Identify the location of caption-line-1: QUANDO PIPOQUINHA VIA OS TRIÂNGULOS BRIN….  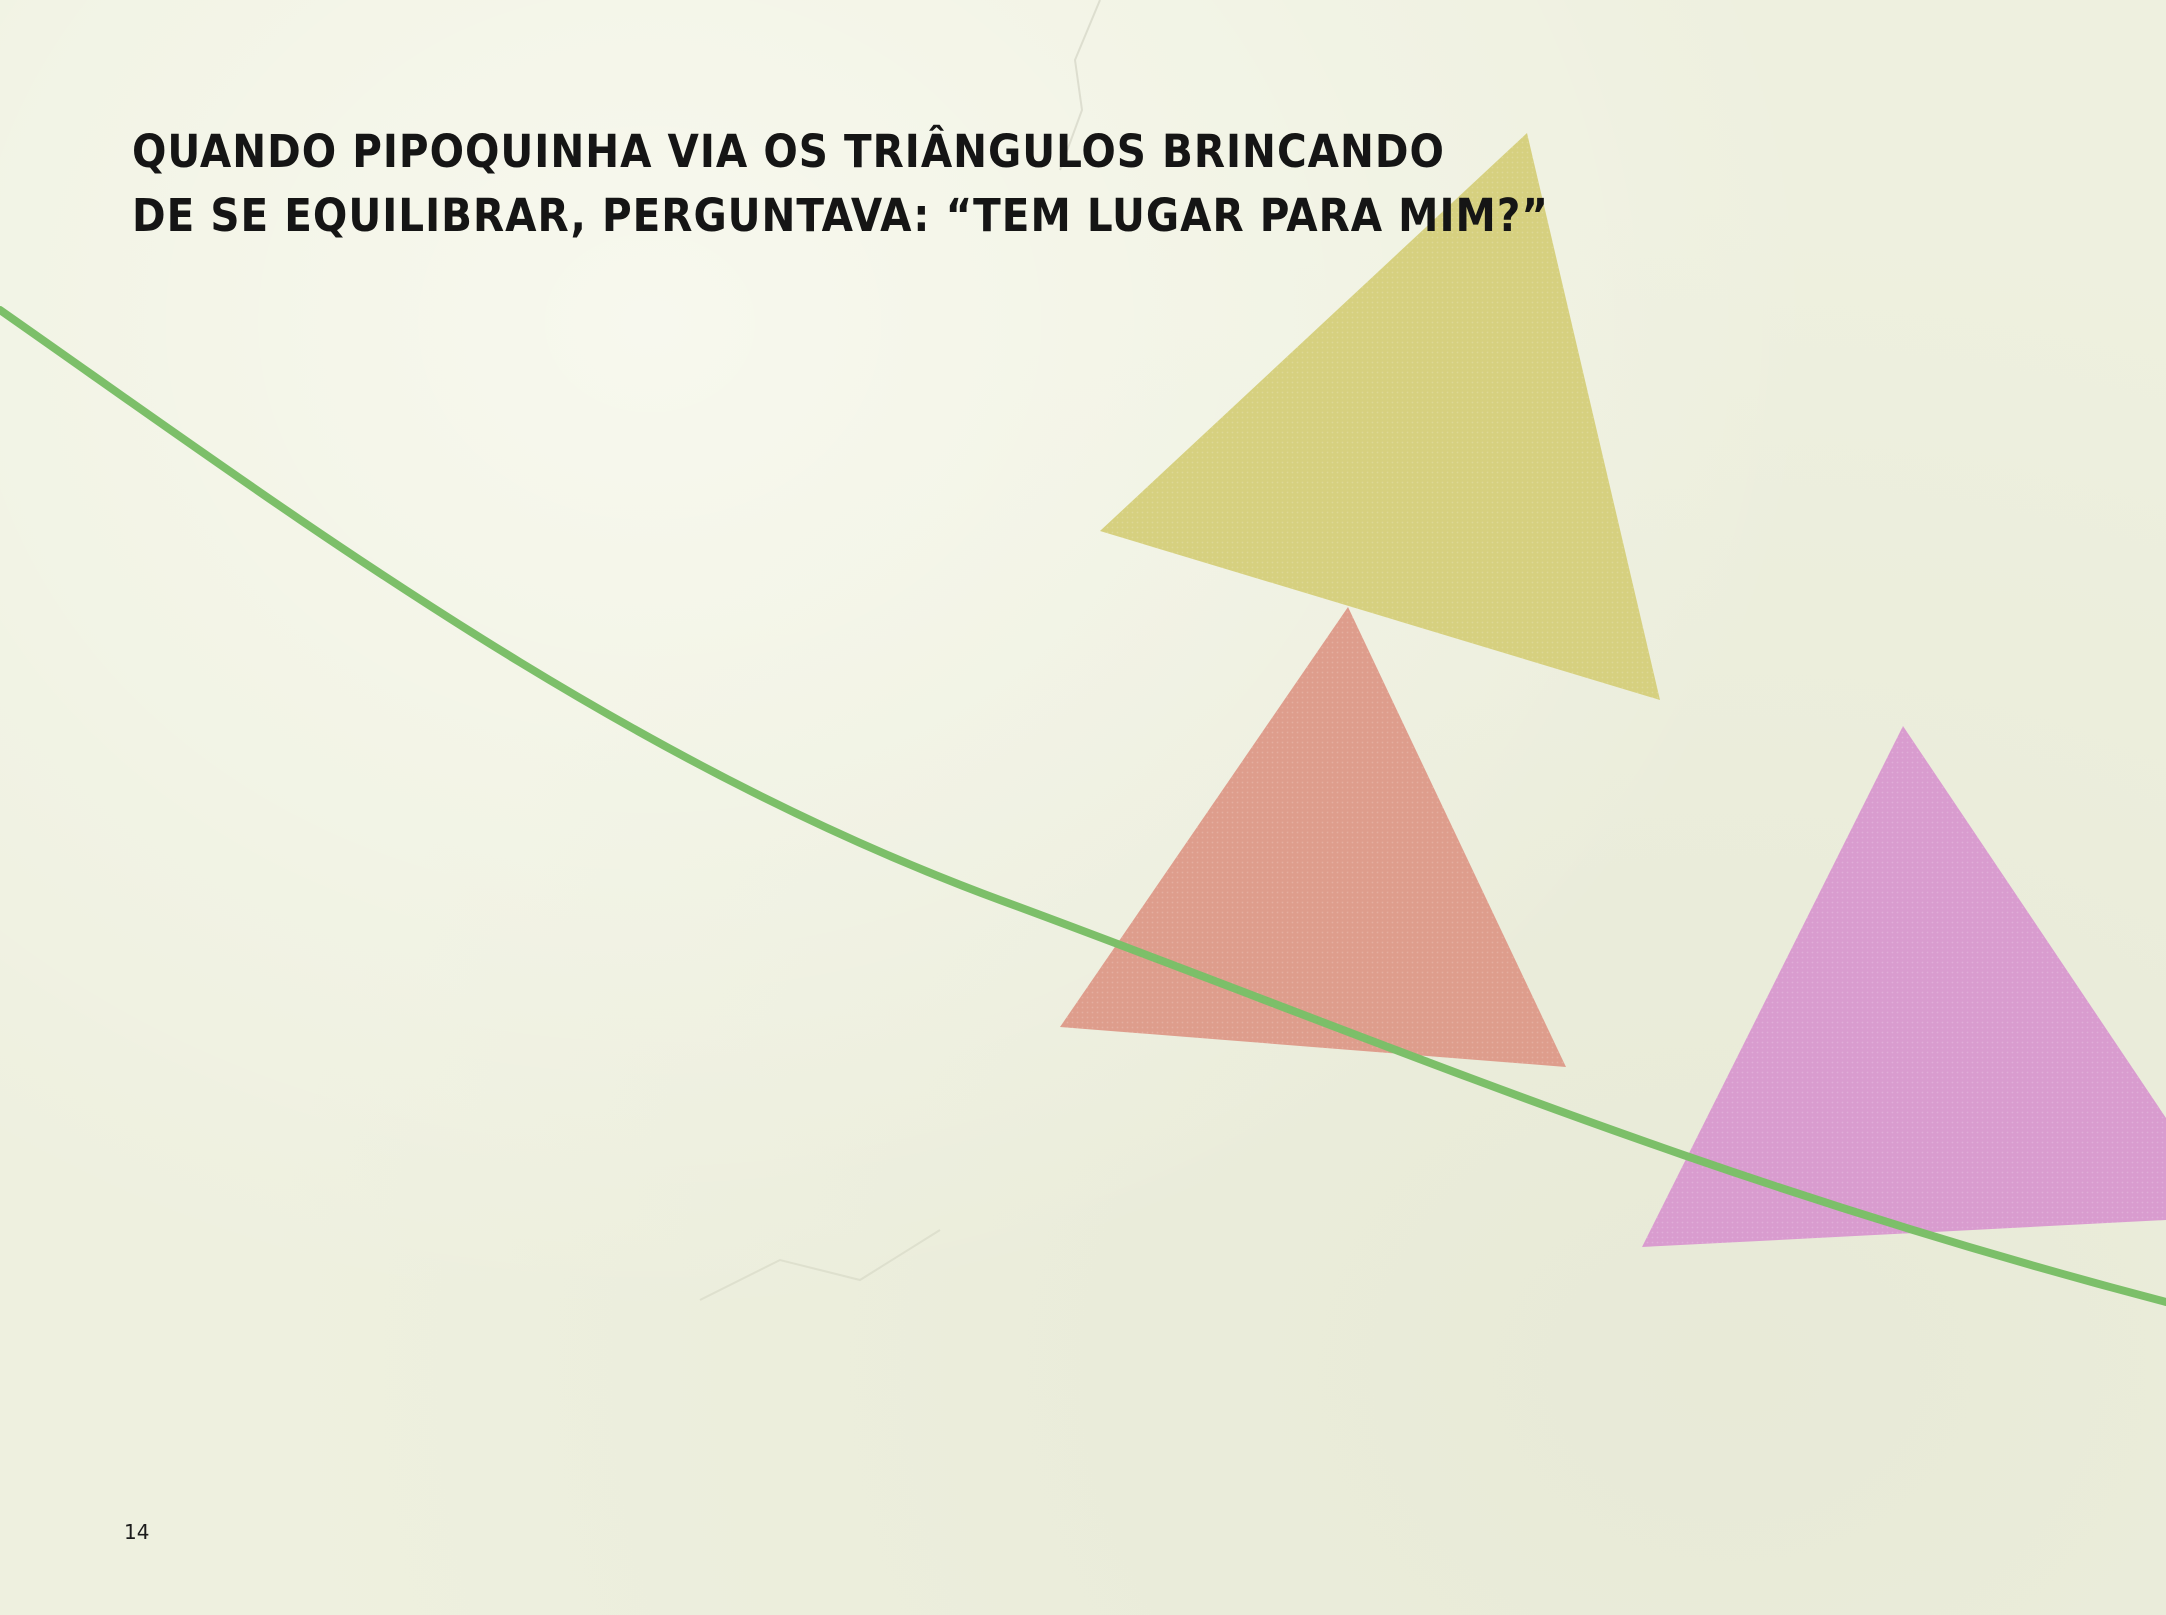
(788, 151).